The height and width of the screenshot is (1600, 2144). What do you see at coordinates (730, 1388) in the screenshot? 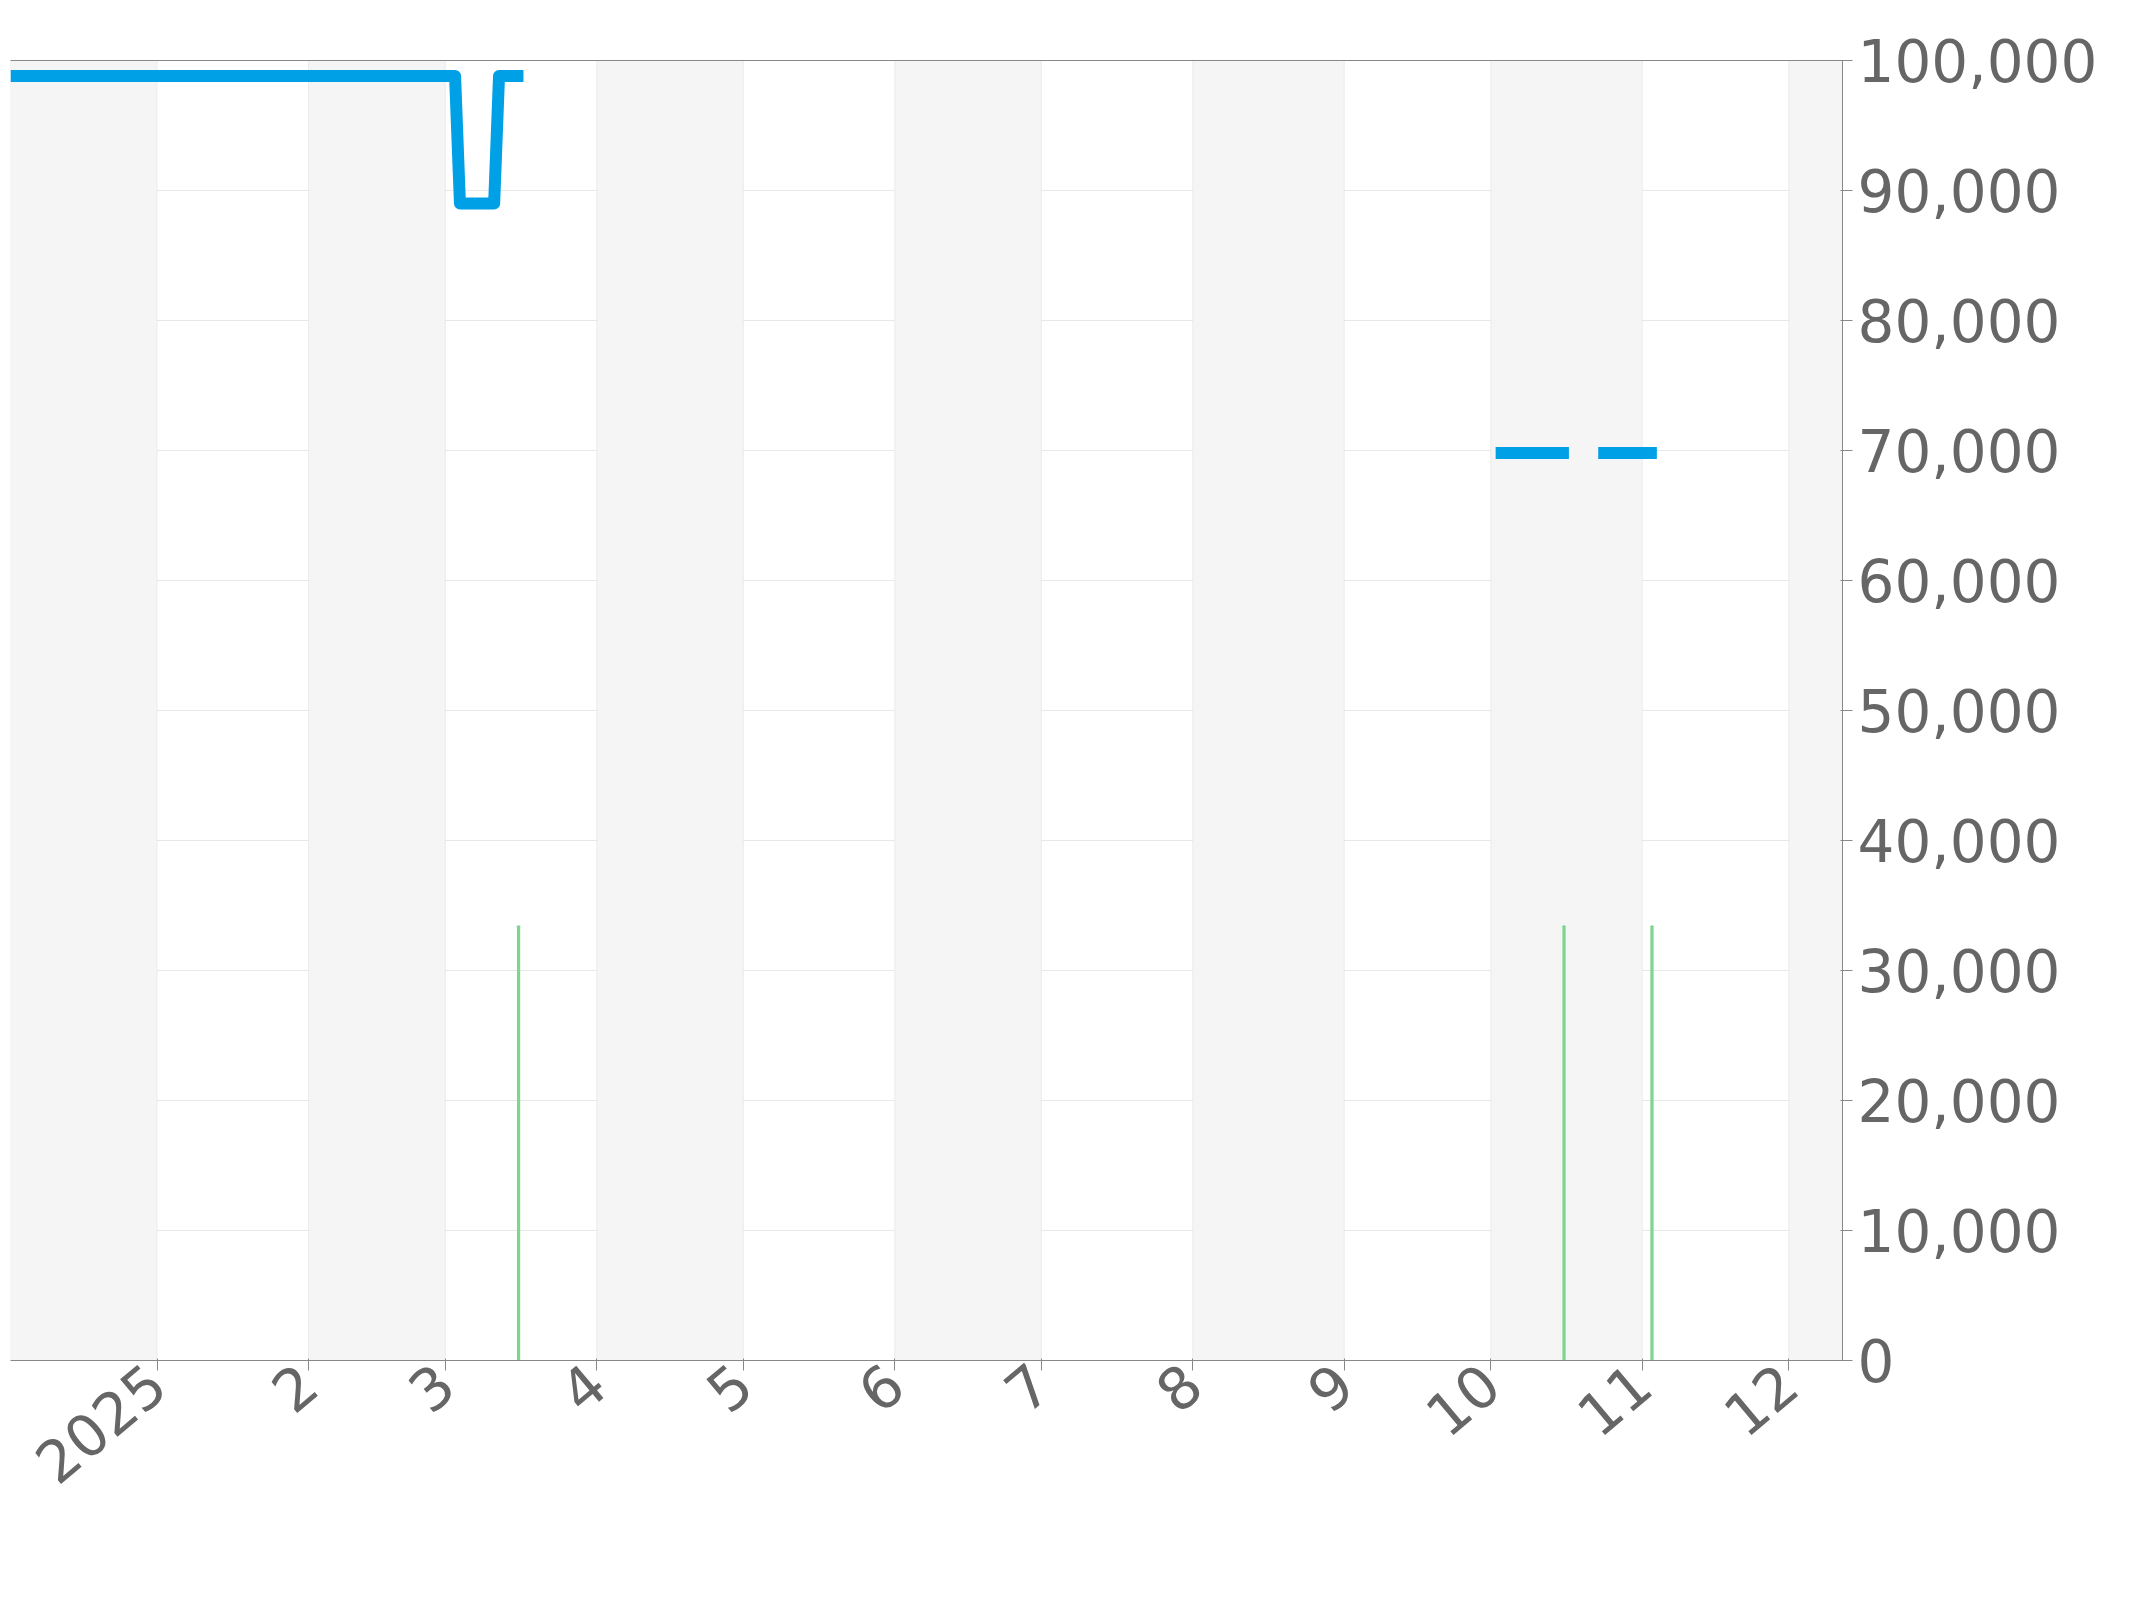
I see `x-tick-label: 5` at bounding box center [730, 1388].